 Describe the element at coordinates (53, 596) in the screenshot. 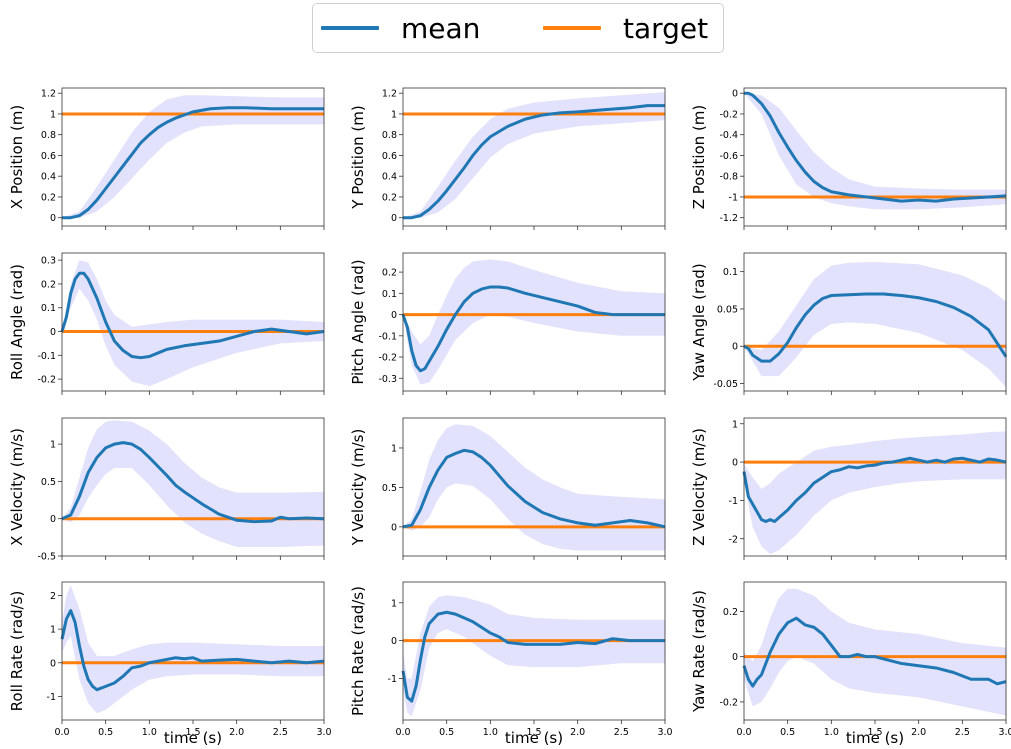

I see `y-tick-label: 2` at that location.